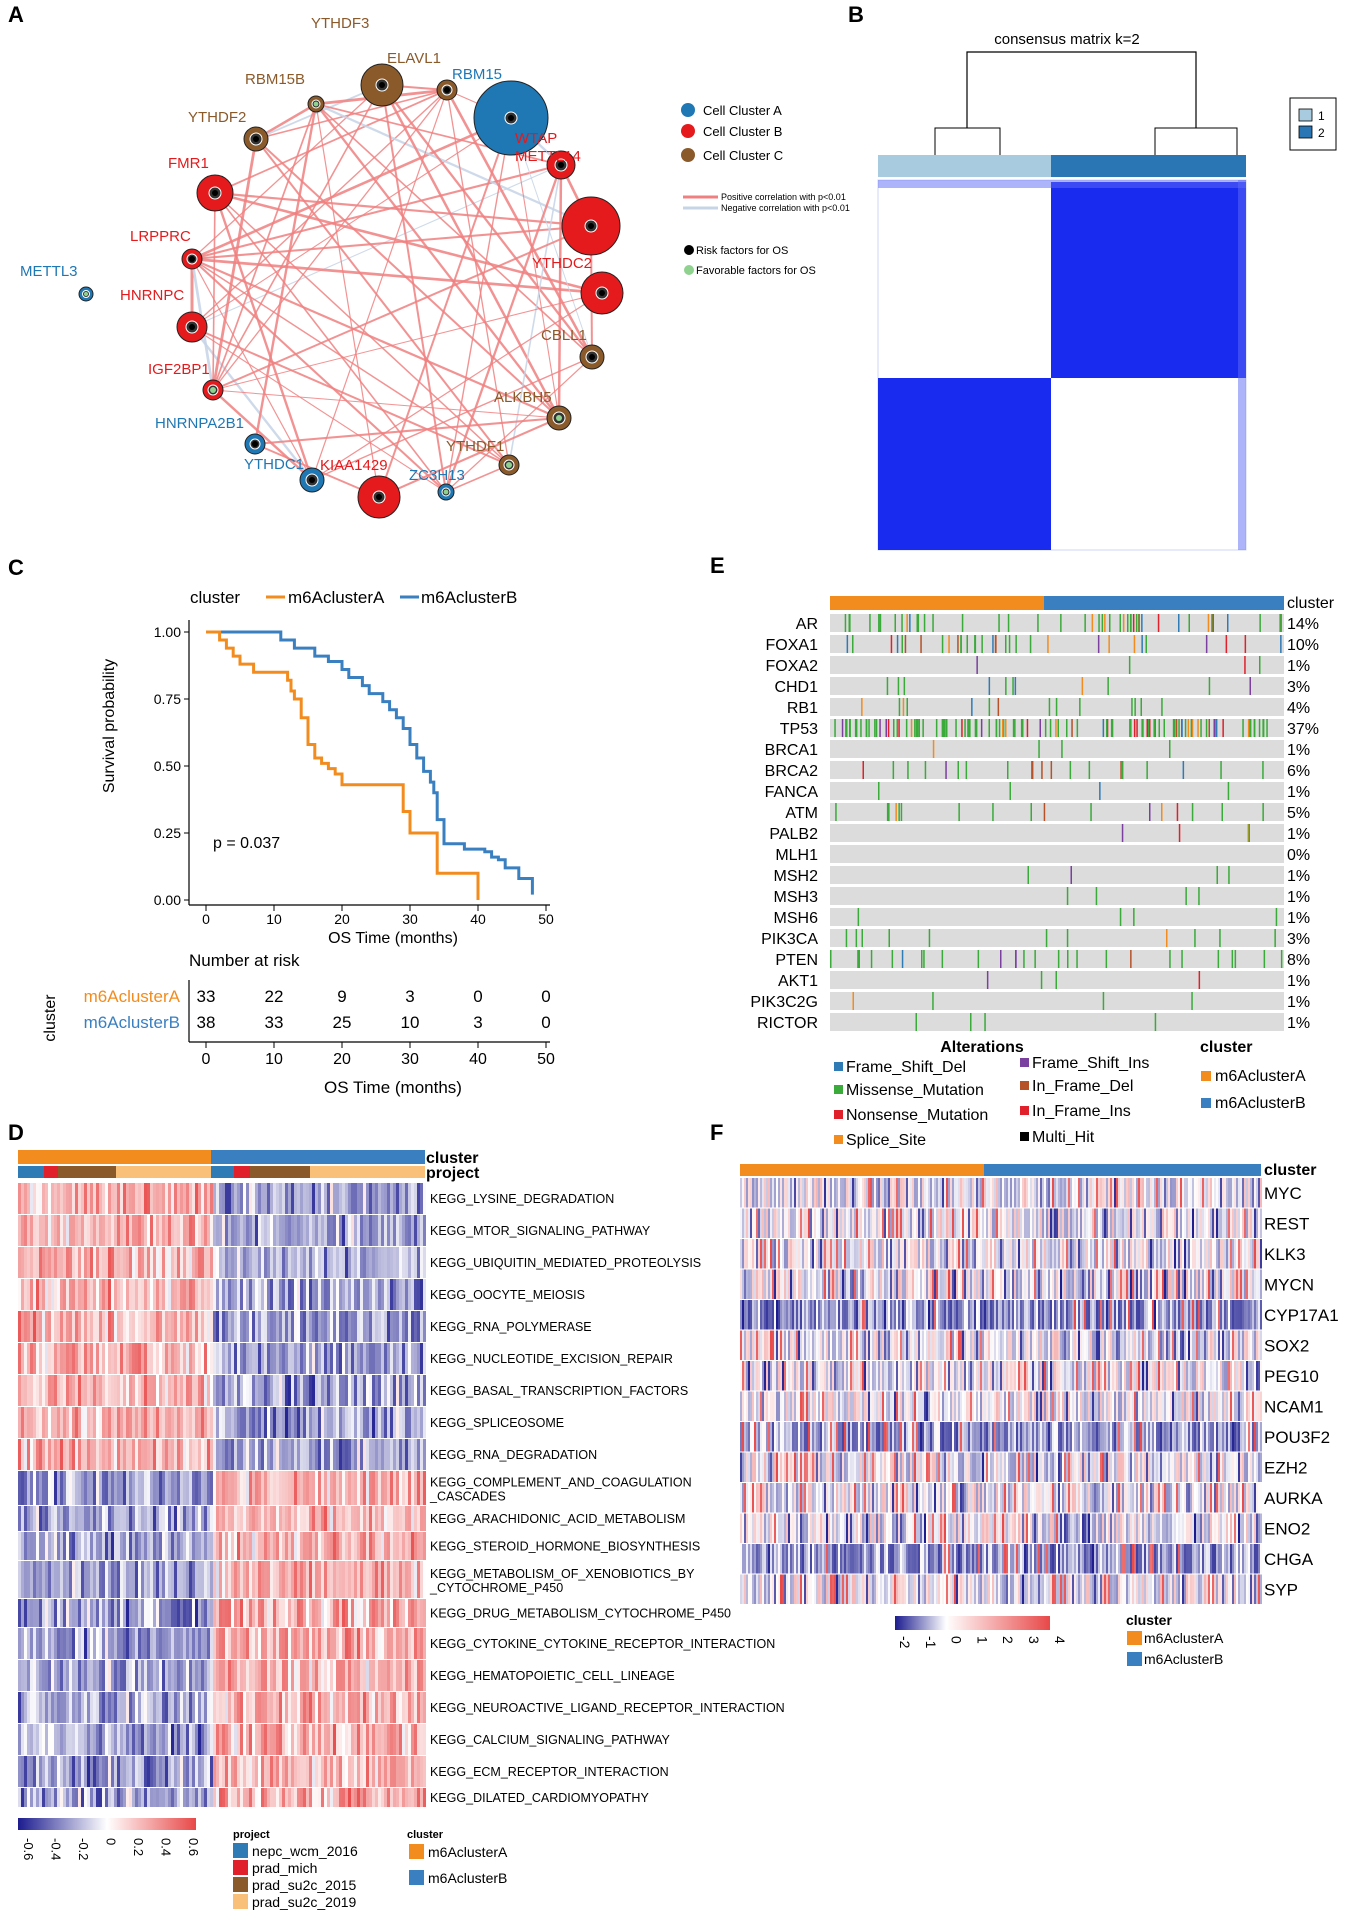 This screenshot has width=1345, height=1913. I want to click on gsva-row-label: KEGG_ARACHIDONIC_ACID_METABOLISM, so click(557, 1519).